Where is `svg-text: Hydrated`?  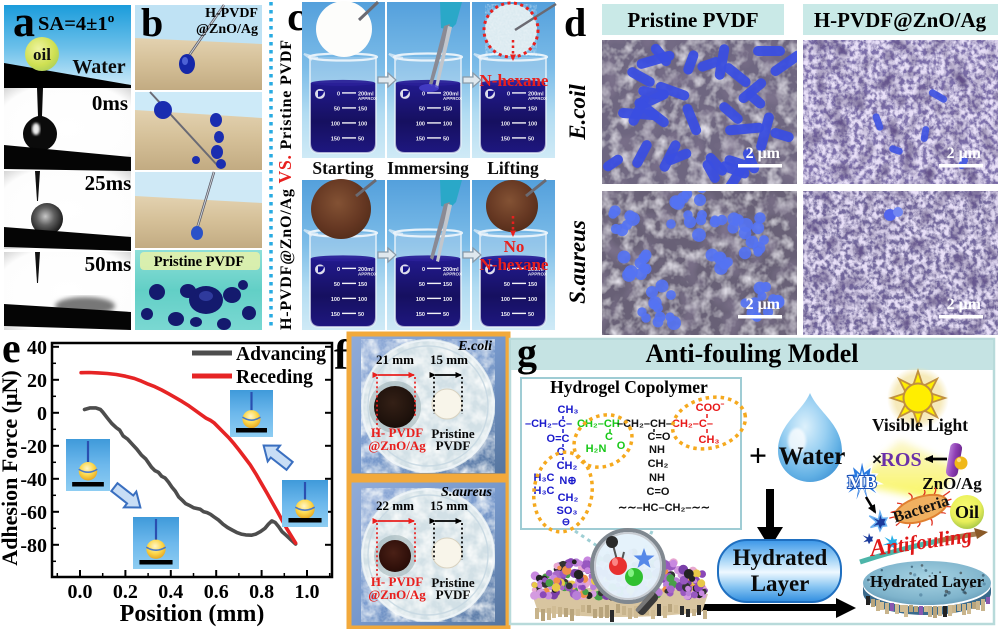 svg-text: Hydrated is located at coordinates (780, 557).